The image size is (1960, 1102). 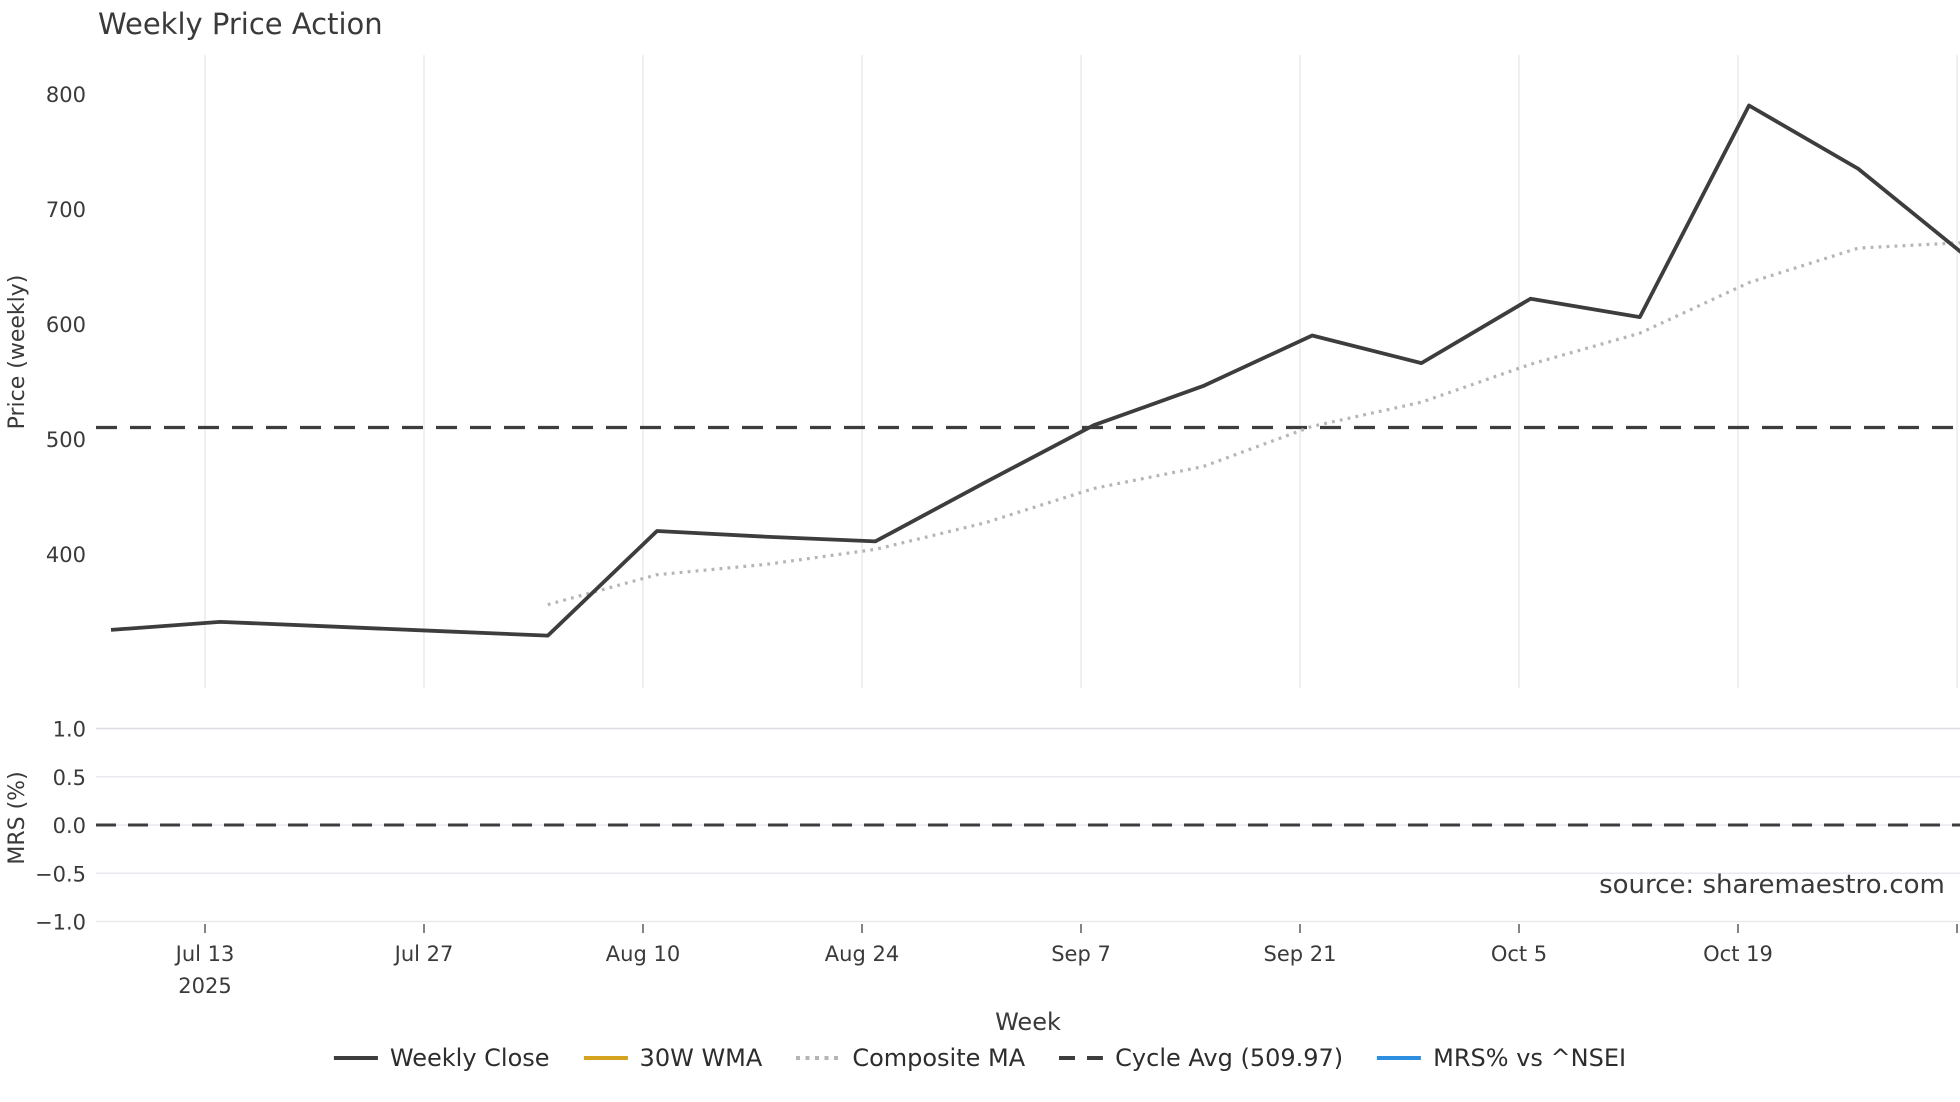 What do you see at coordinates (17, 817) in the screenshot?
I see `mrs-ylabel: MRS (%)` at bounding box center [17, 817].